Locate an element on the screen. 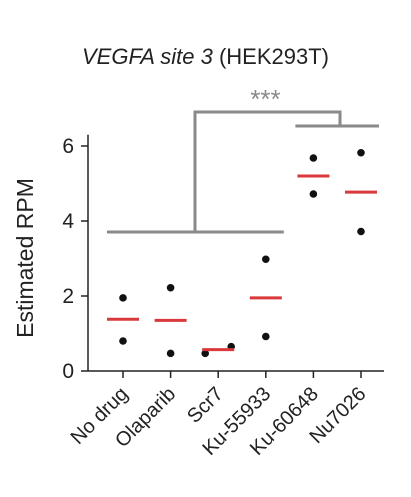 This screenshot has width=411, height=497. chart-title-italic: VEGFA site 3 is located at coordinates (147, 56).